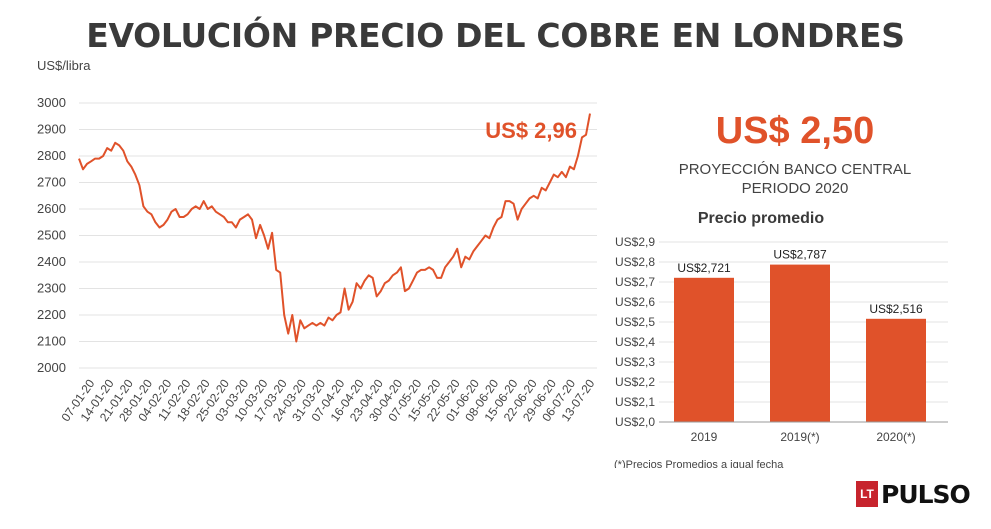 Image resolution: width=991 pixels, height=529 pixels. I want to click on bar-ytick-label: US$2,2, so click(635, 382).